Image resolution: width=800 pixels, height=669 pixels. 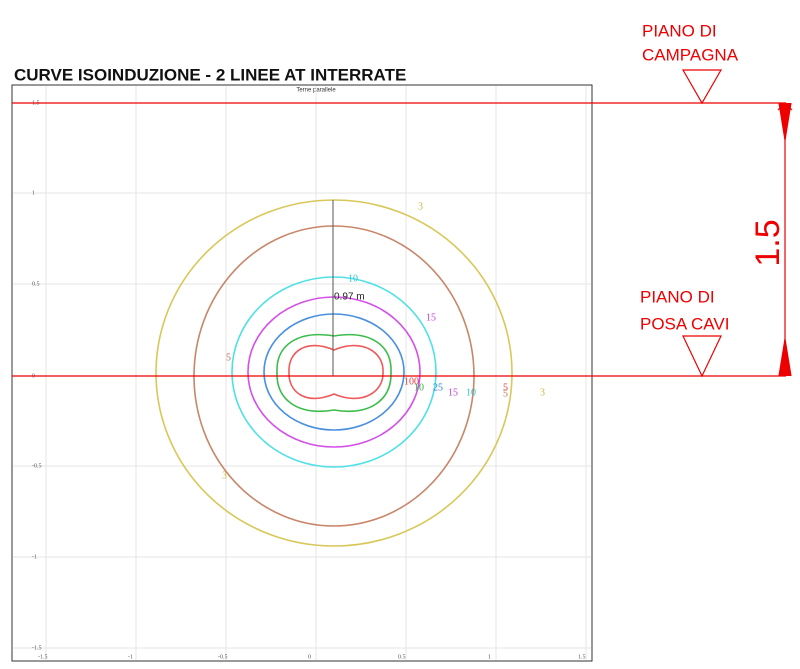 What do you see at coordinates (34, 557) in the screenshot?
I see `y-tick-label: -1` at bounding box center [34, 557].